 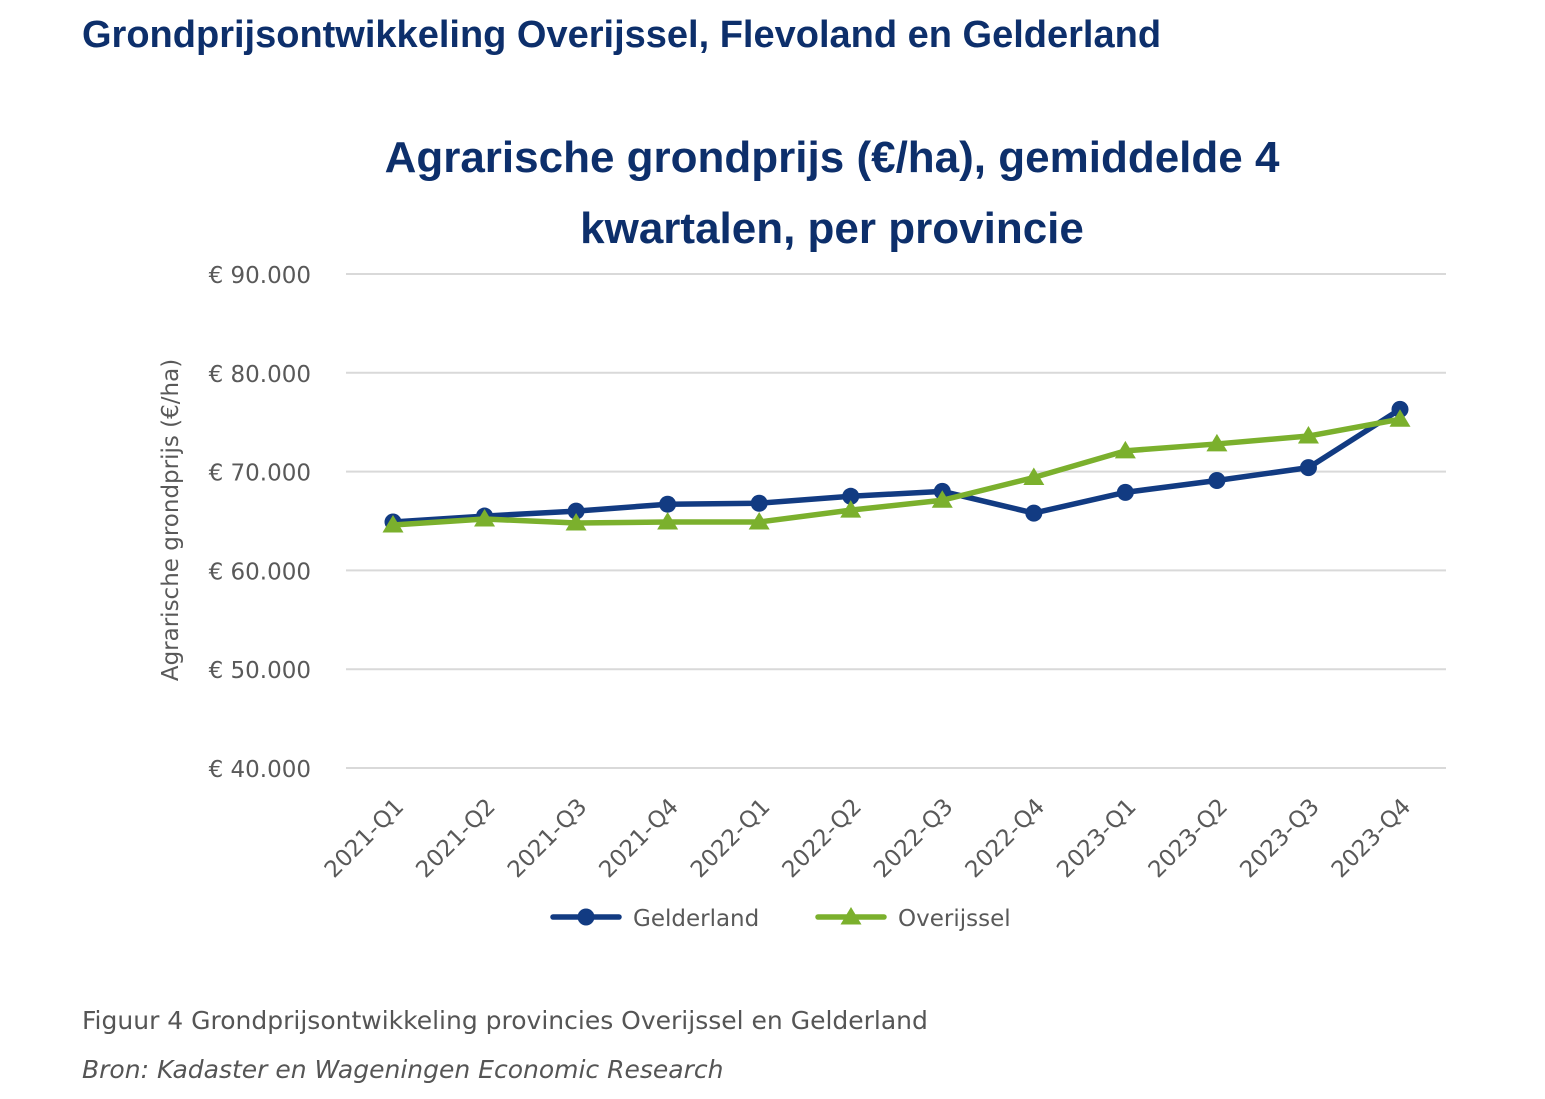 What do you see at coordinates (638, 838) in the screenshot?
I see `x-tick-label: 2021-Q4` at bounding box center [638, 838].